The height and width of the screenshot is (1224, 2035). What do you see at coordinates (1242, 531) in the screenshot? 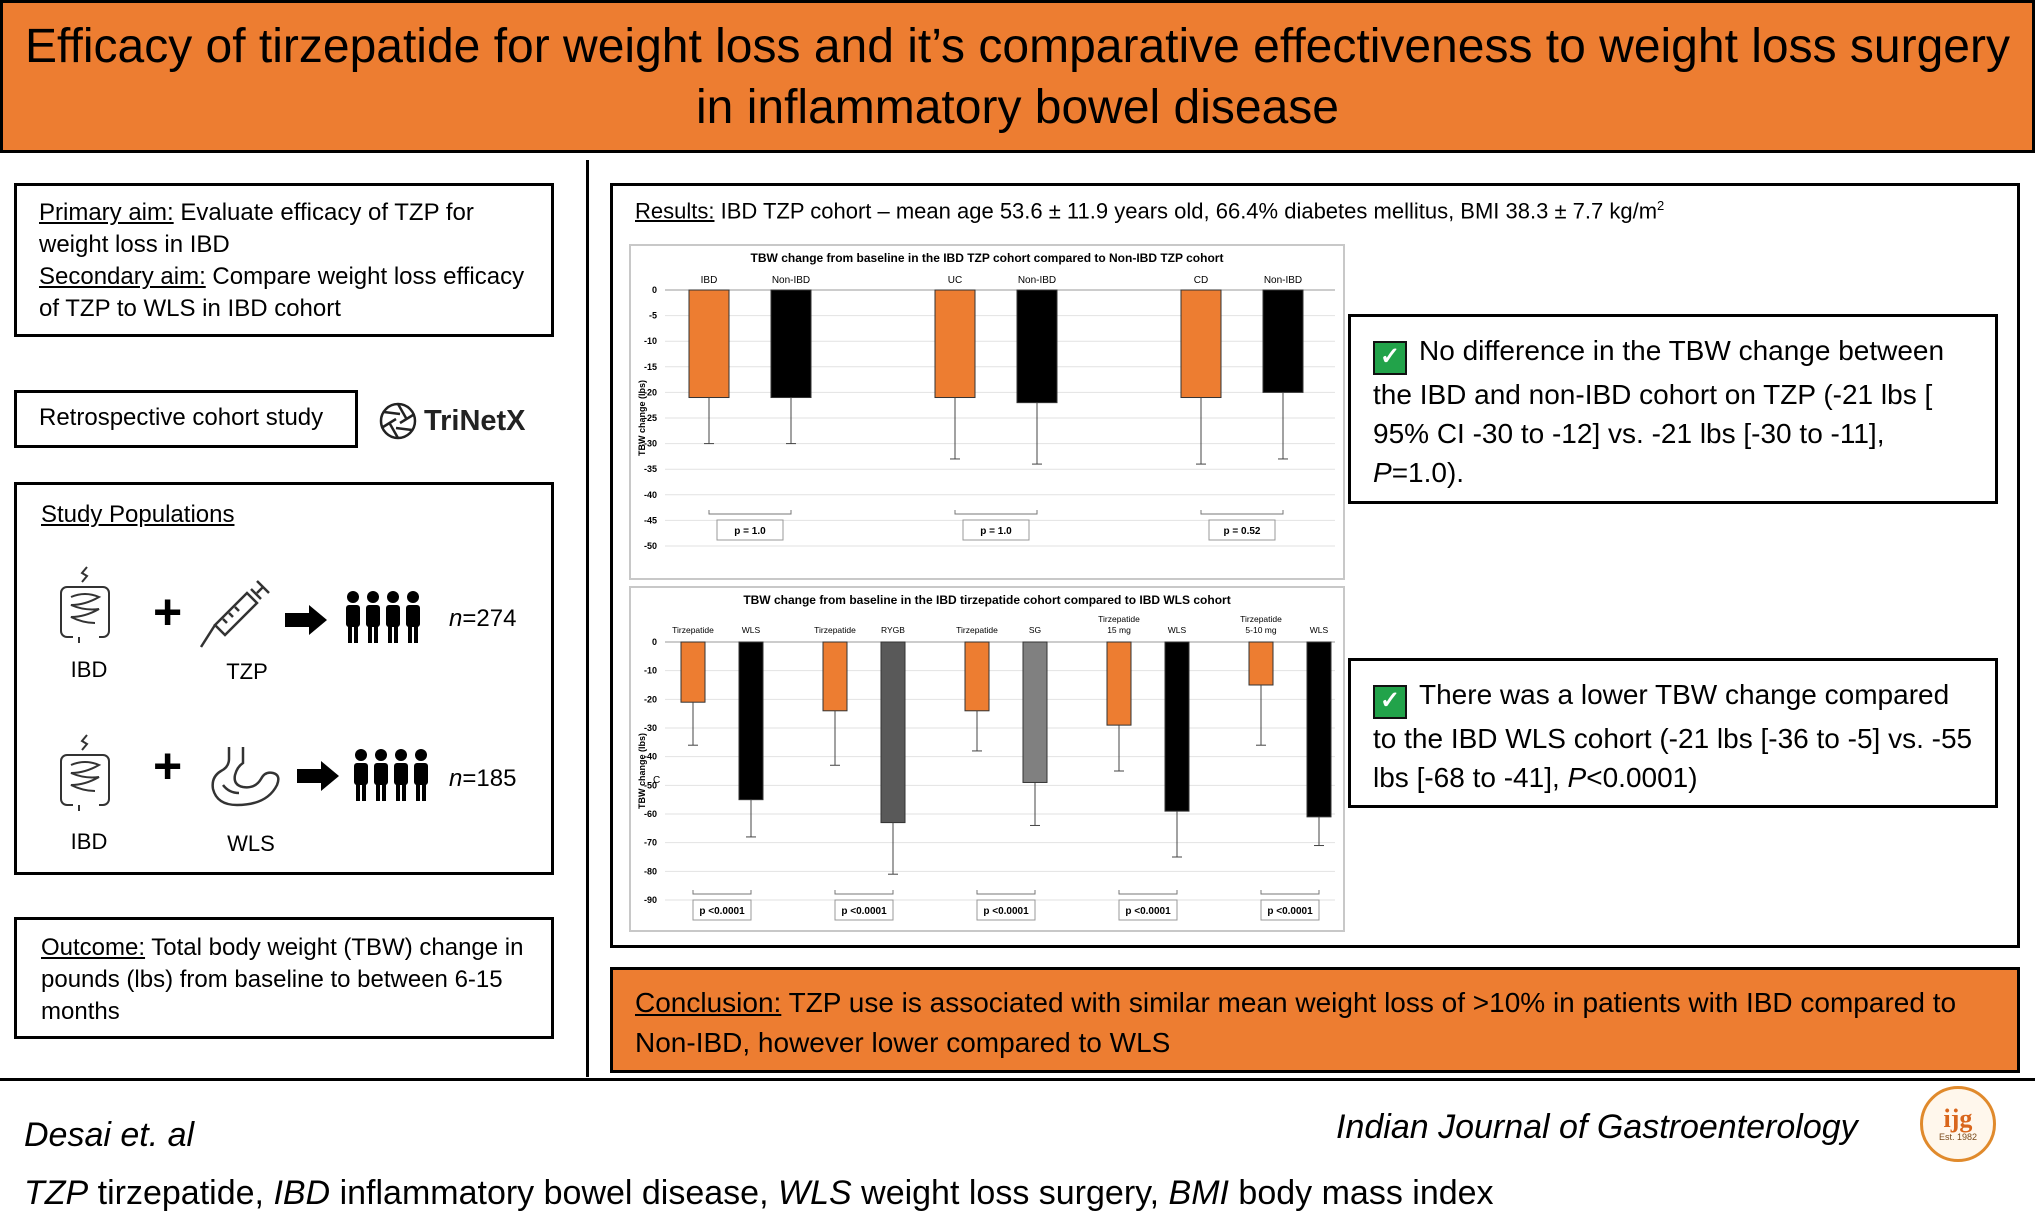
I see `p-value: p = 0.52` at bounding box center [1242, 531].